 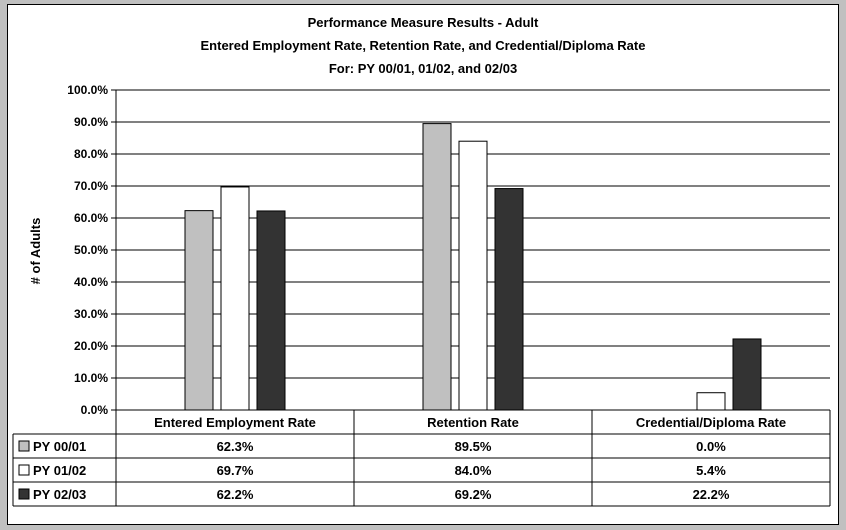 What do you see at coordinates (423, 68) in the screenshot?
I see `chart-subtitle-2: For: PY 00/01, 01/02, and 02/03` at bounding box center [423, 68].